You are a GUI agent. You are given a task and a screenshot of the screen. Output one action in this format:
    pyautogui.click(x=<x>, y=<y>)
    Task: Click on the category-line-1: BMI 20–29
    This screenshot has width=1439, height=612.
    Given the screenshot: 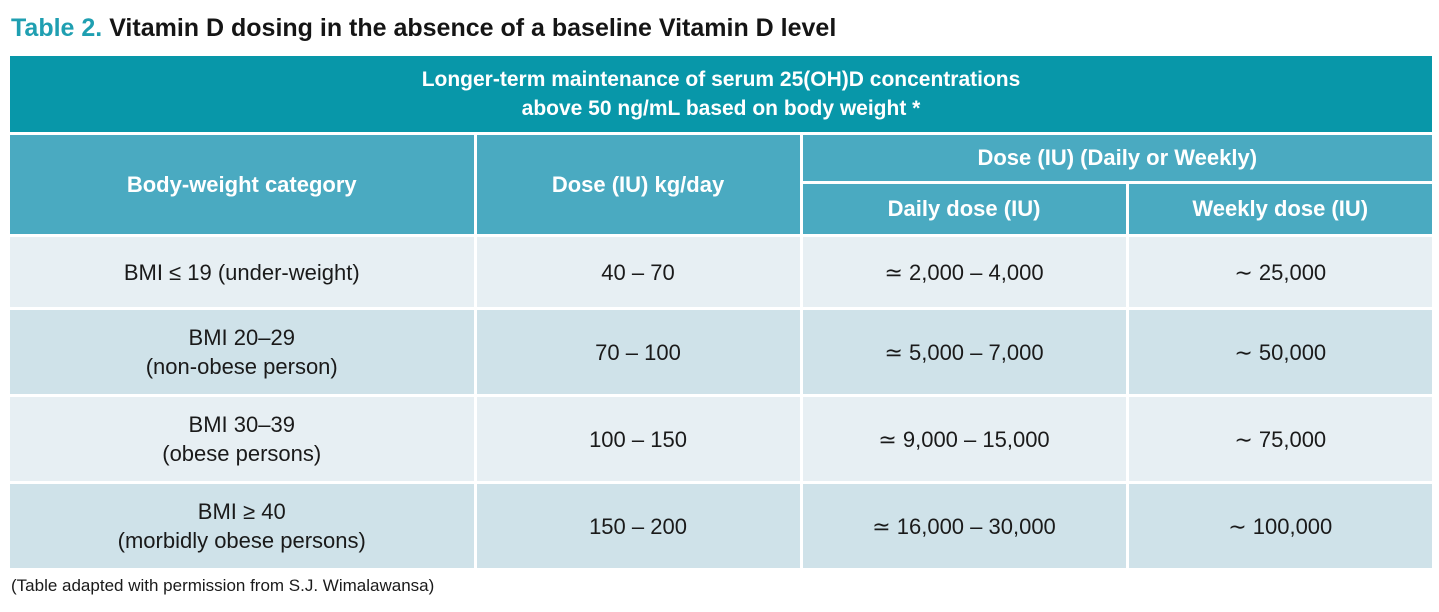 What is the action you would take?
    pyautogui.click(x=241, y=337)
    